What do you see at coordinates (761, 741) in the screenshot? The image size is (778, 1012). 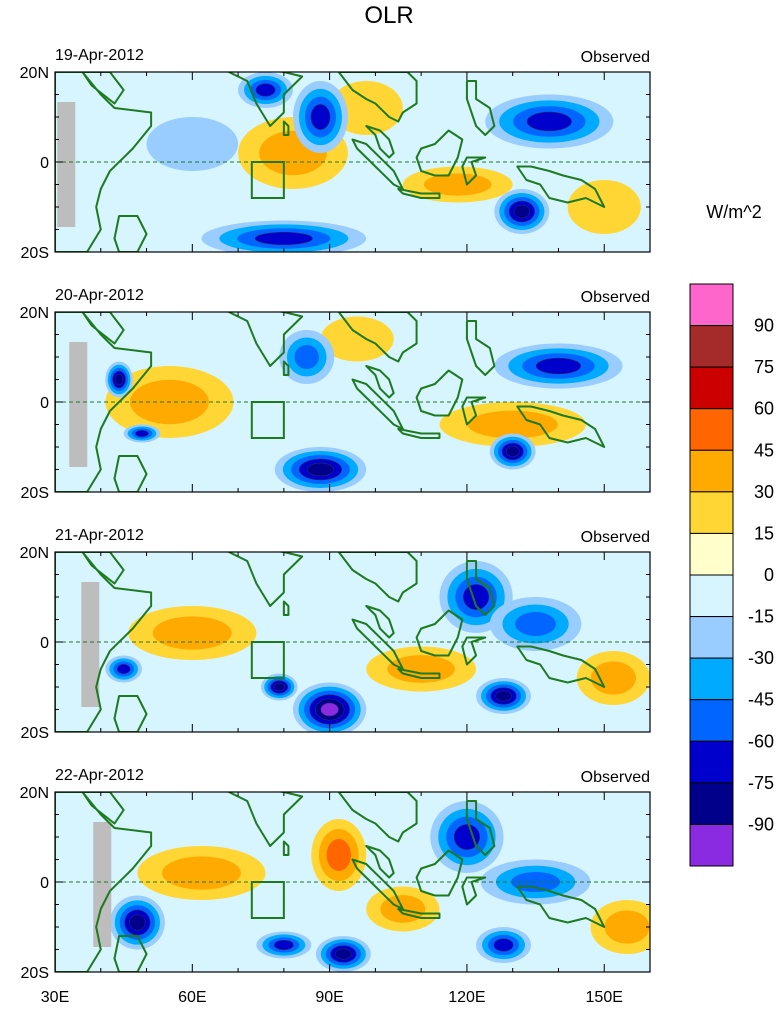 I see `colorbar-label: -60` at bounding box center [761, 741].